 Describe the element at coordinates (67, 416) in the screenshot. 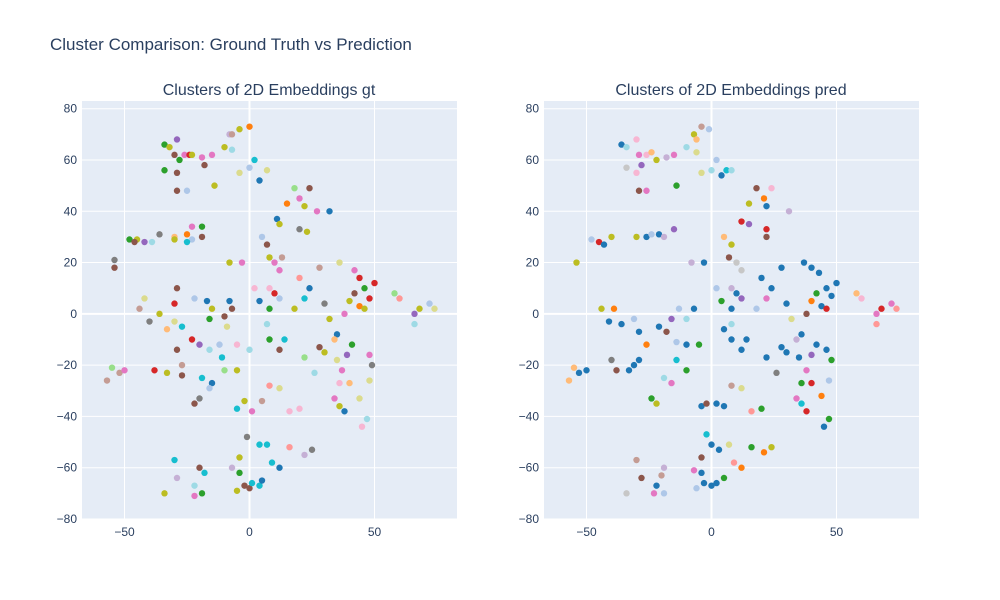

I see `y-tick-label: −40` at that location.